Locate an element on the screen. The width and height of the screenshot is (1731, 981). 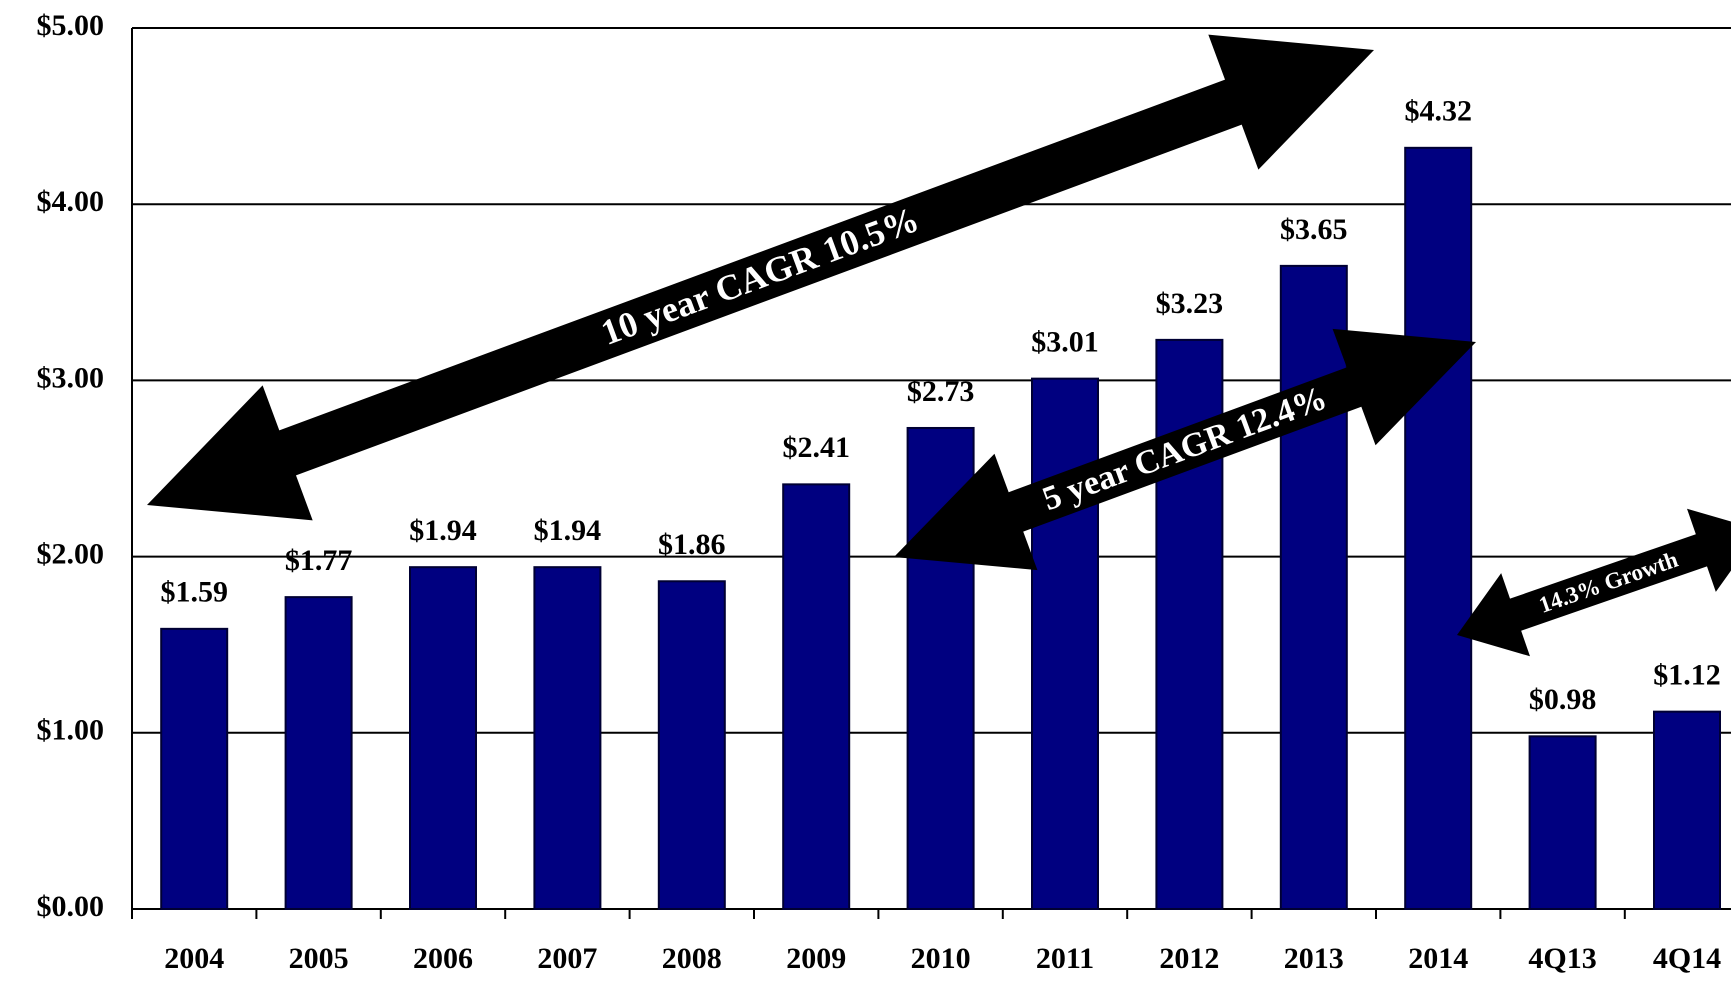
value-label: $2.41 is located at coordinates (816, 447).